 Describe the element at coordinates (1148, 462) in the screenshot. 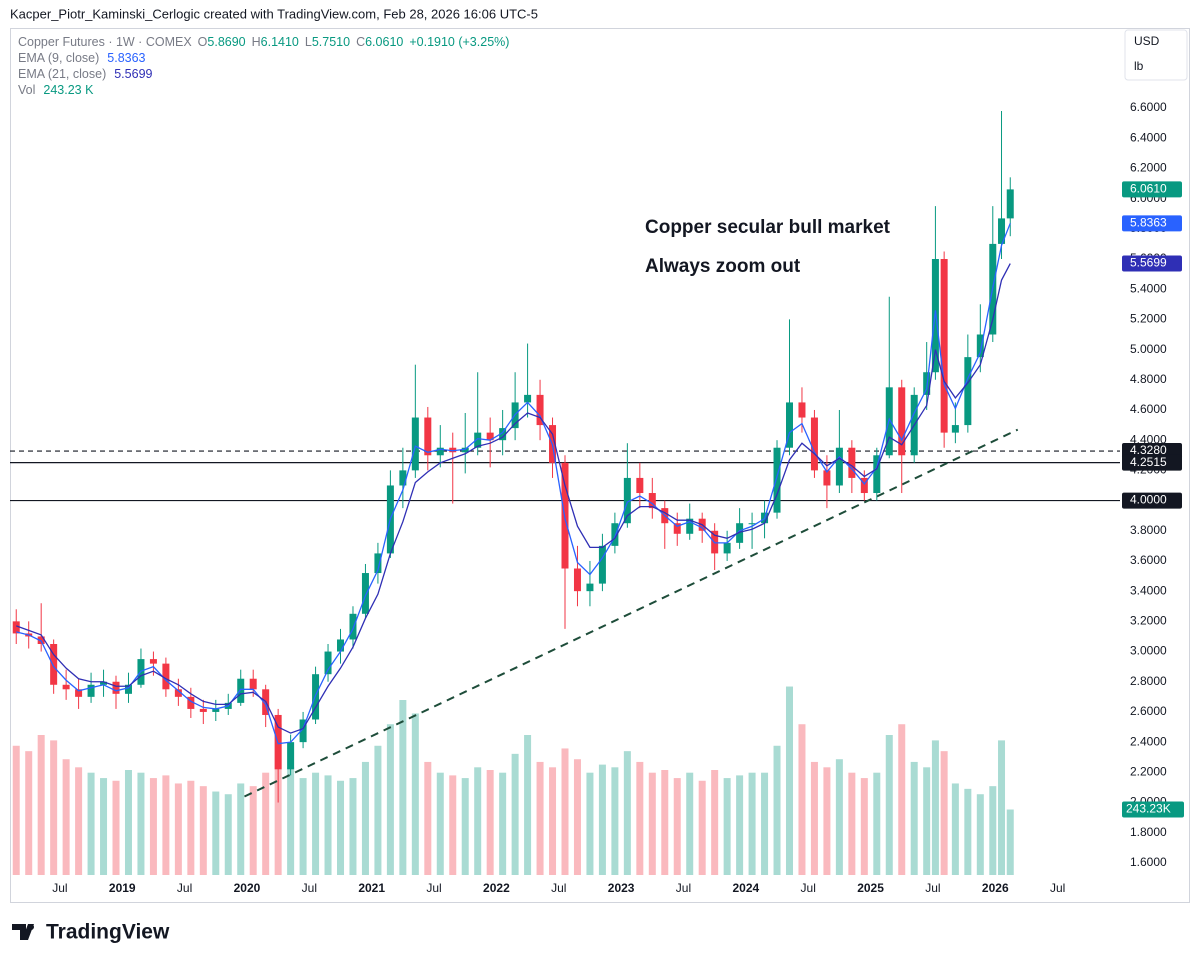

I see `hline-label: 4.2515` at that location.